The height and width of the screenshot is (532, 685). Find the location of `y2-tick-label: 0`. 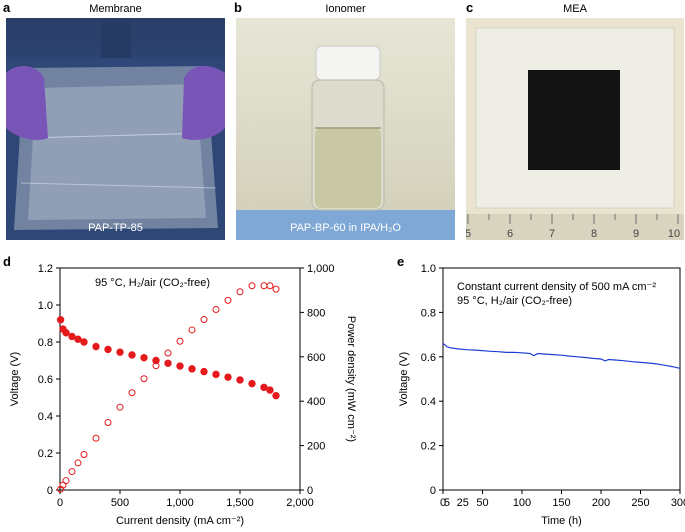

y2-tick-label: 0 is located at coordinates (310, 491).